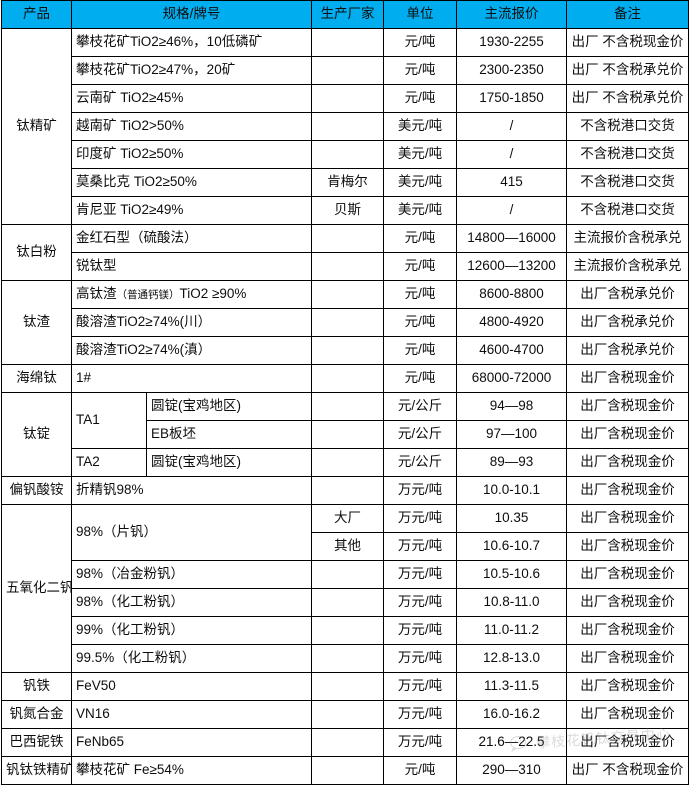 Image resolution: width=689 pixels, height=785 pixels. Describe the element at coordinates (191, 238) in the screenshot. I see `spec-cell: 金红石型（硫酸法）` at that location.